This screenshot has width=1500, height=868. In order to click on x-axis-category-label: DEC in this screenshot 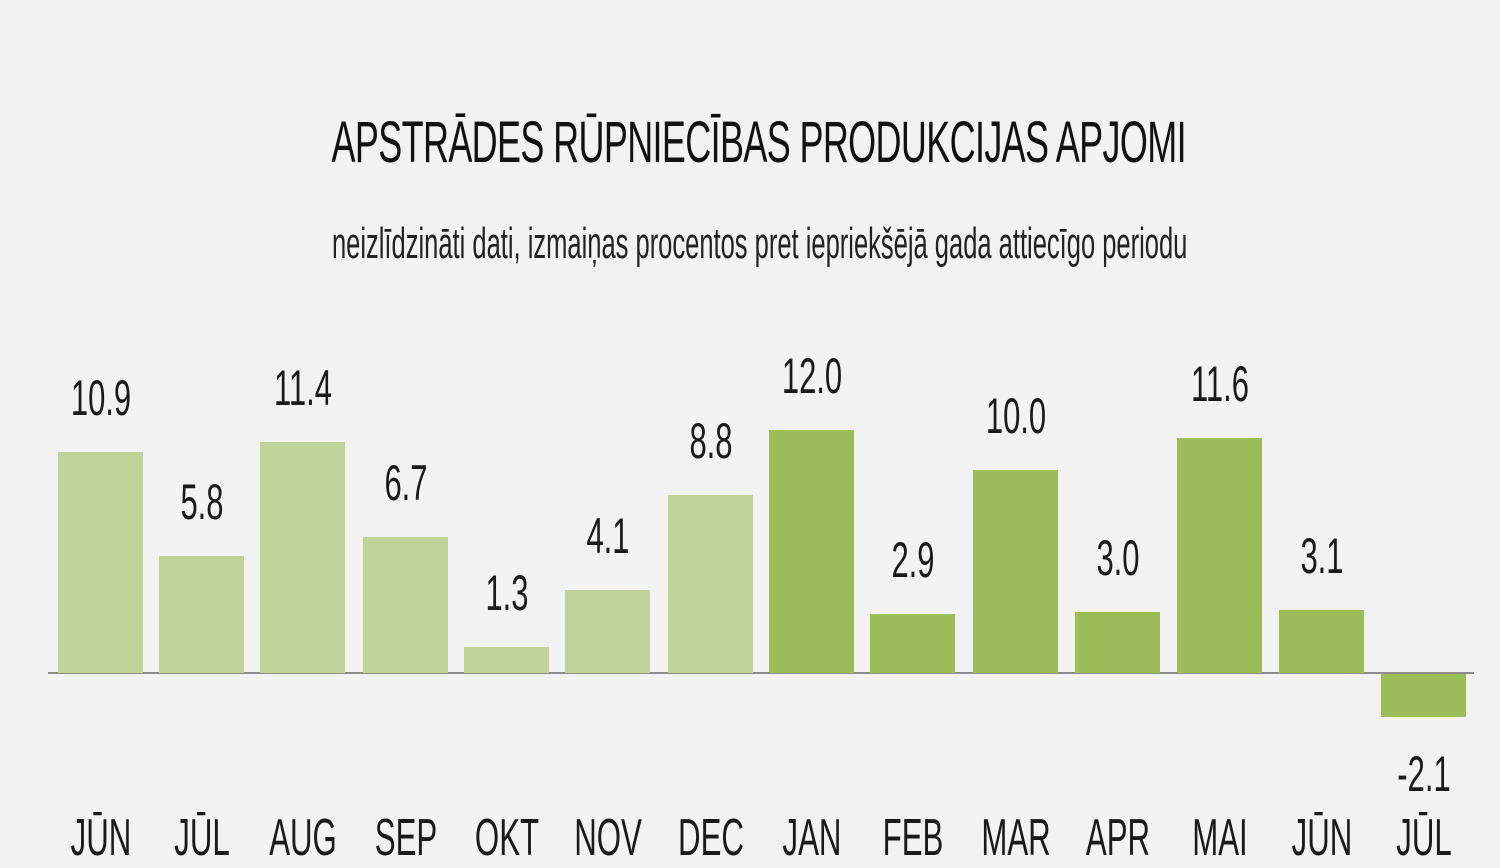, I will do `click(710, 838)`.